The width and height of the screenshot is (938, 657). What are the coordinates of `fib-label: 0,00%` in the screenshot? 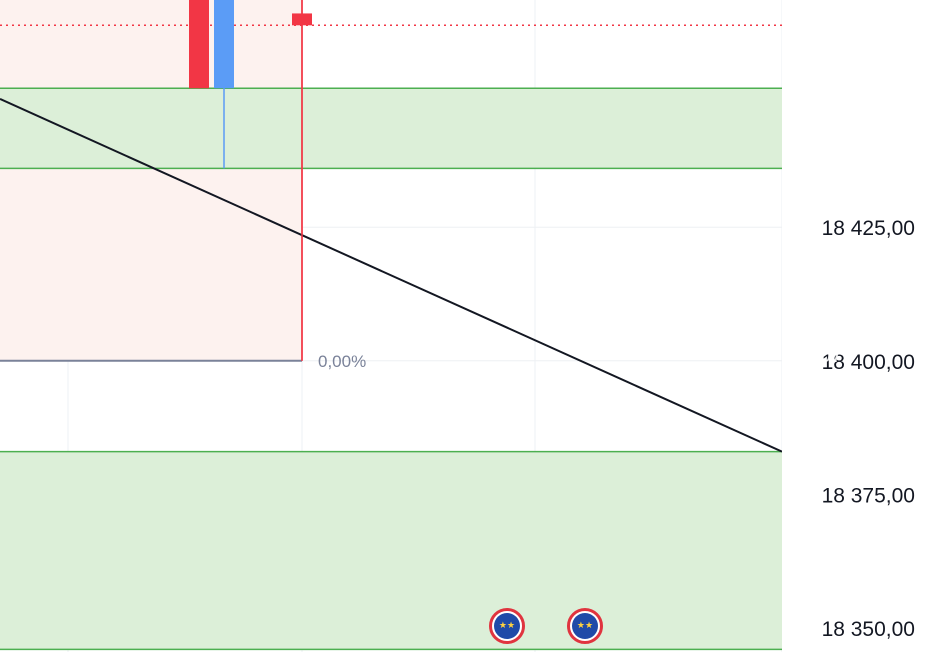 It's located at (342, 361).